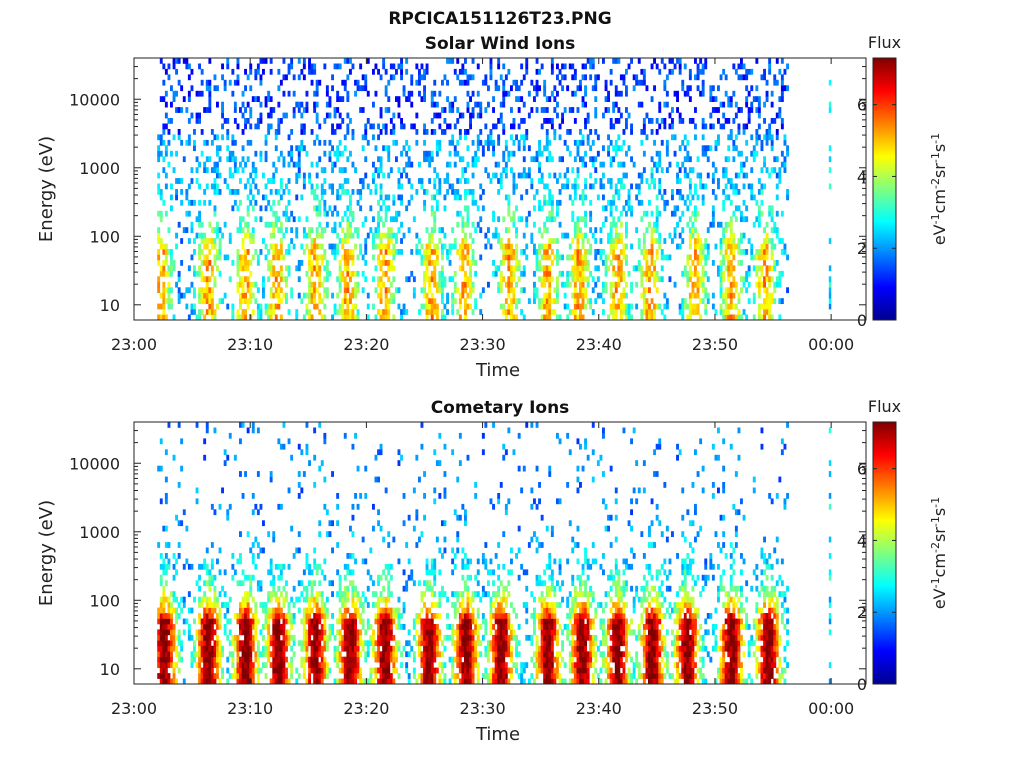 Image resolution: width=1024 pixels, height=768 pixels. Describe the element at coordinates (94, 99) in the screenshot. I see `y-tick-label: 10000` at that location.